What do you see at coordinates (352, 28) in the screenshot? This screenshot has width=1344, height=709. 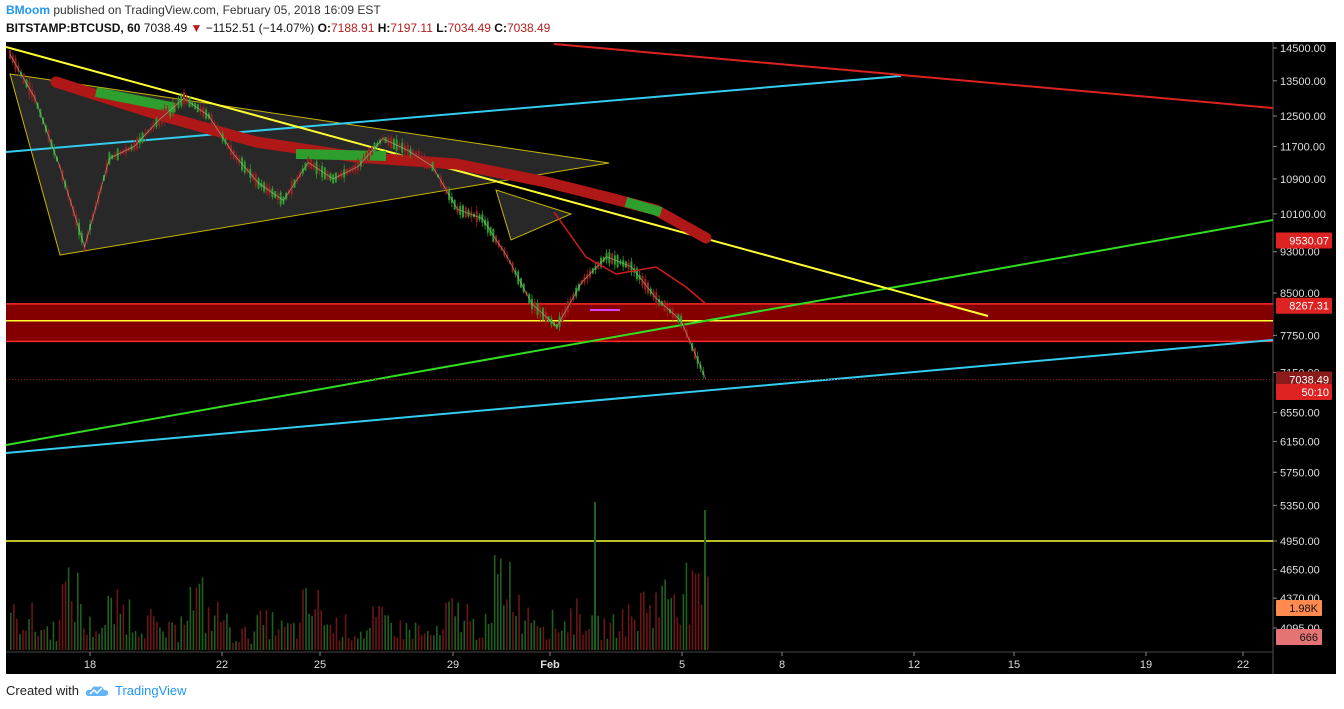 I see `open-value: 7188.91` at bounding box center [352, 28].